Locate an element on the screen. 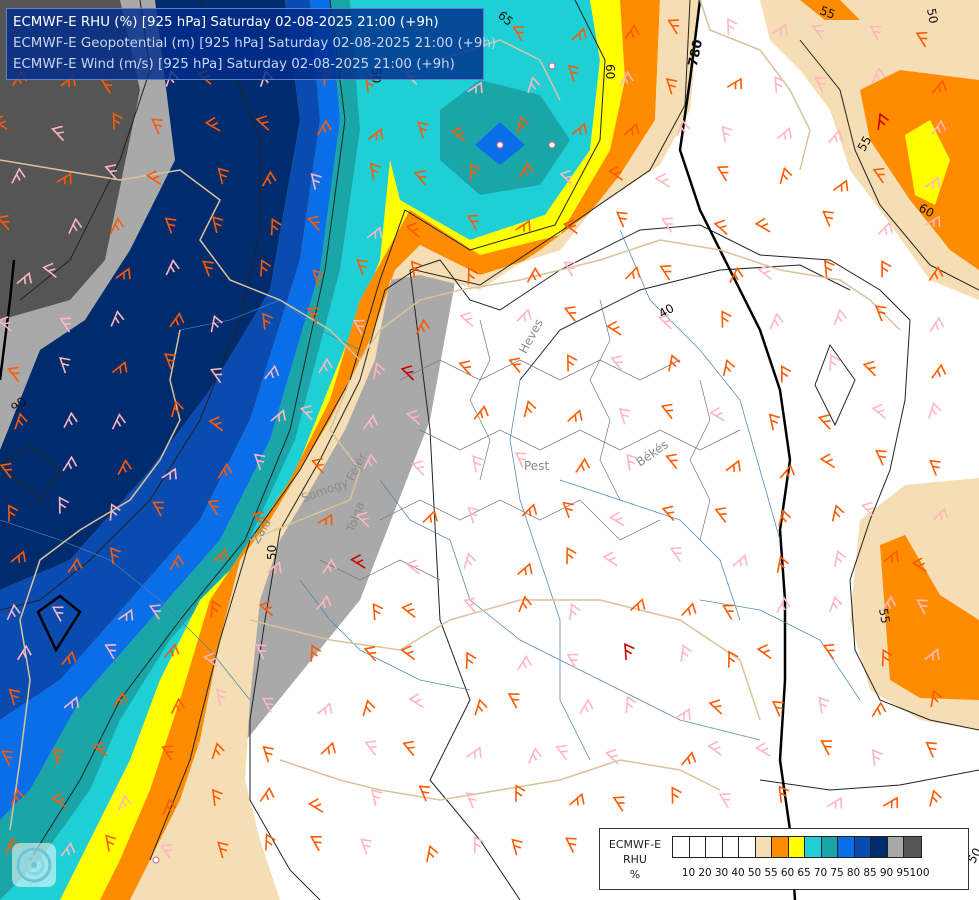 The width and height of the screenshot is (979, 900). contour-label: 50 is located at coordinates (932, 15).